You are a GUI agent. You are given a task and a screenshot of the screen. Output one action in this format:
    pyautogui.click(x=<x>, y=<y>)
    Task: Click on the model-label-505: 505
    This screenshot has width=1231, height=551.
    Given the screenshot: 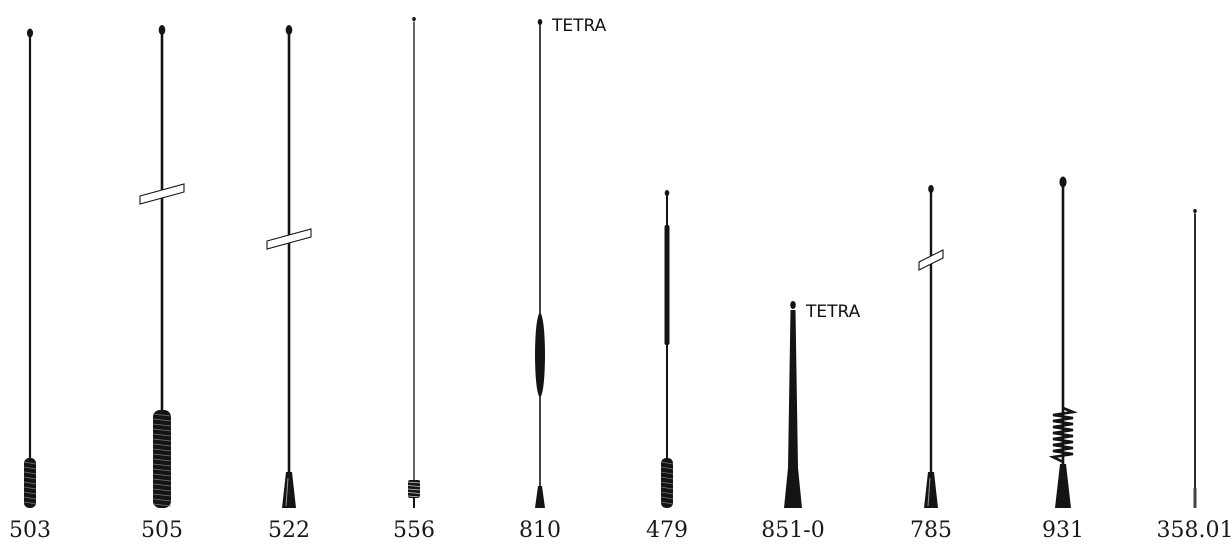 What is the action you would take?
    pyautogui.click(x=162, y=530)
    